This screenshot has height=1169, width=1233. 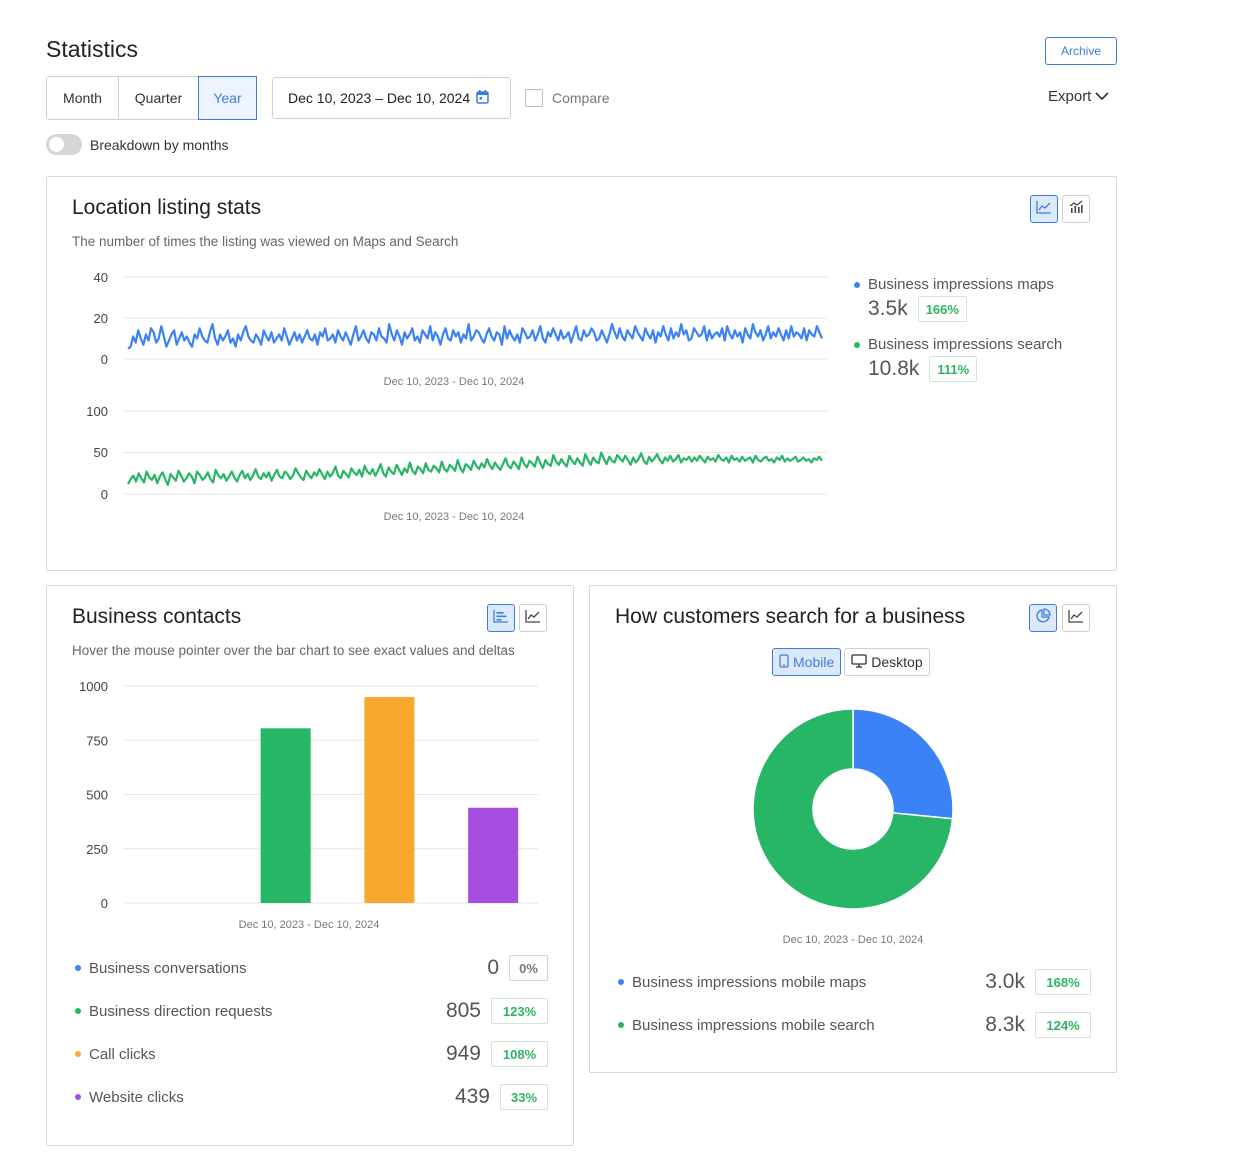 What do you see at coordinates (309, 925) in the screenshot?
I see `bar-chart-xlabel: Dec 10, 2023 - Dec 10, 2024` at bounding box center [309, 925].